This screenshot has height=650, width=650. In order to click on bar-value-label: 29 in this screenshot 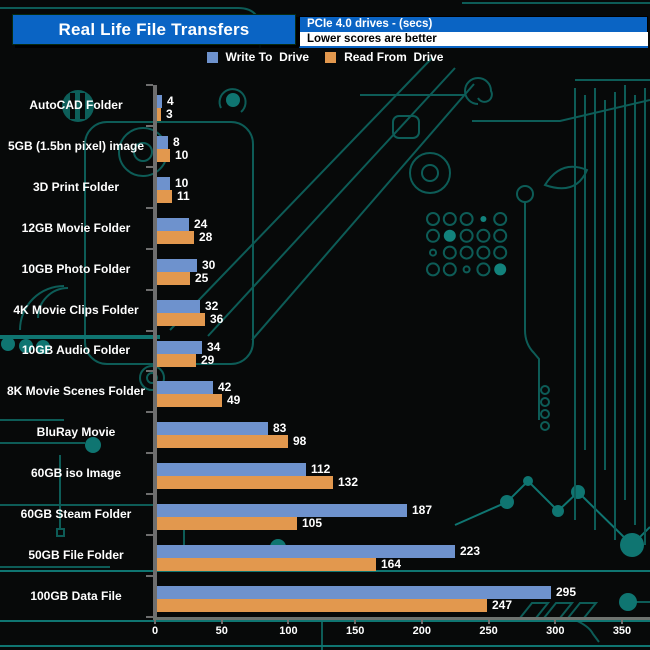, I will do `click(208, 359)`.